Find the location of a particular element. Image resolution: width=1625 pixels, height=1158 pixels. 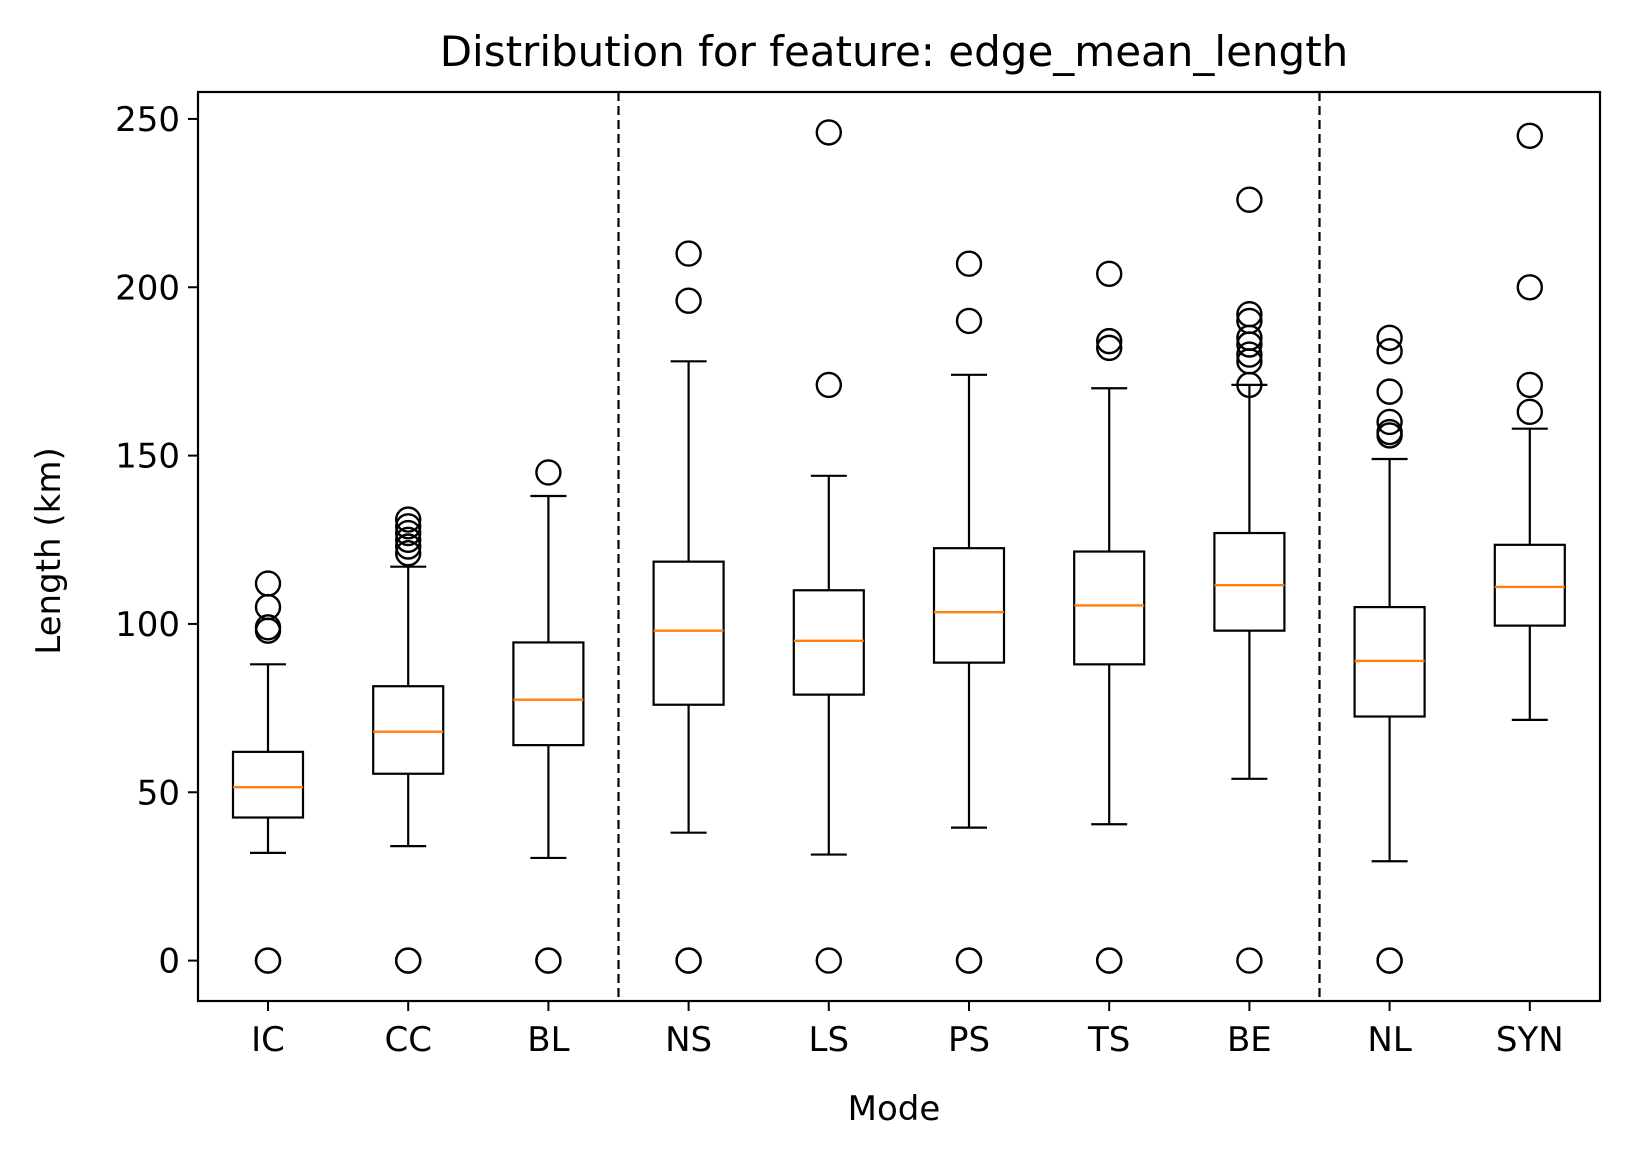

x-tick-label: SYN is located at coordinates (1530, 1040).